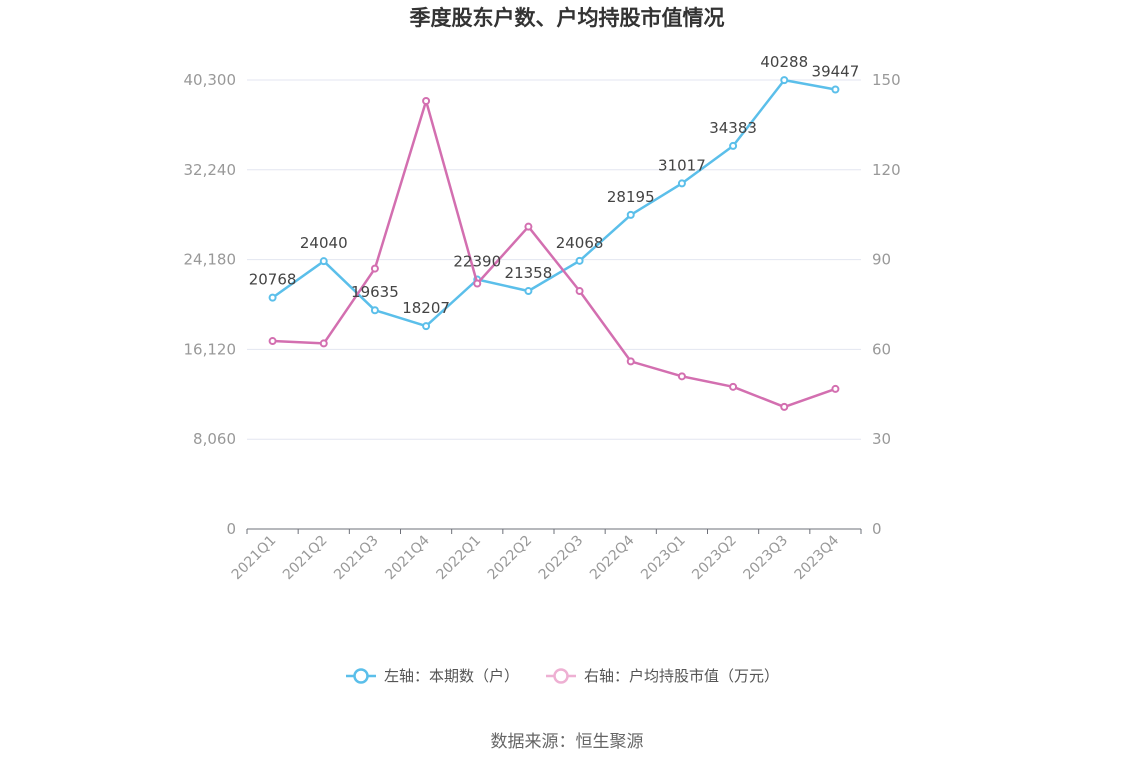 The width and height of the screenshot is (1134, 766). What do you see at coordinates (881, 439) in the screenshot?
I see `right-axis-tick-label: 30` at bounding box center [881, 439].